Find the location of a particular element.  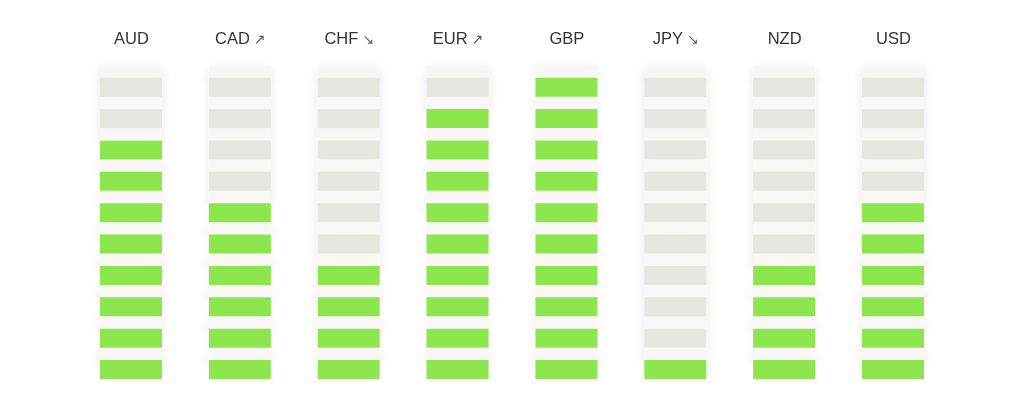

x-tick-label: USD is located at coordinates (893, 38).